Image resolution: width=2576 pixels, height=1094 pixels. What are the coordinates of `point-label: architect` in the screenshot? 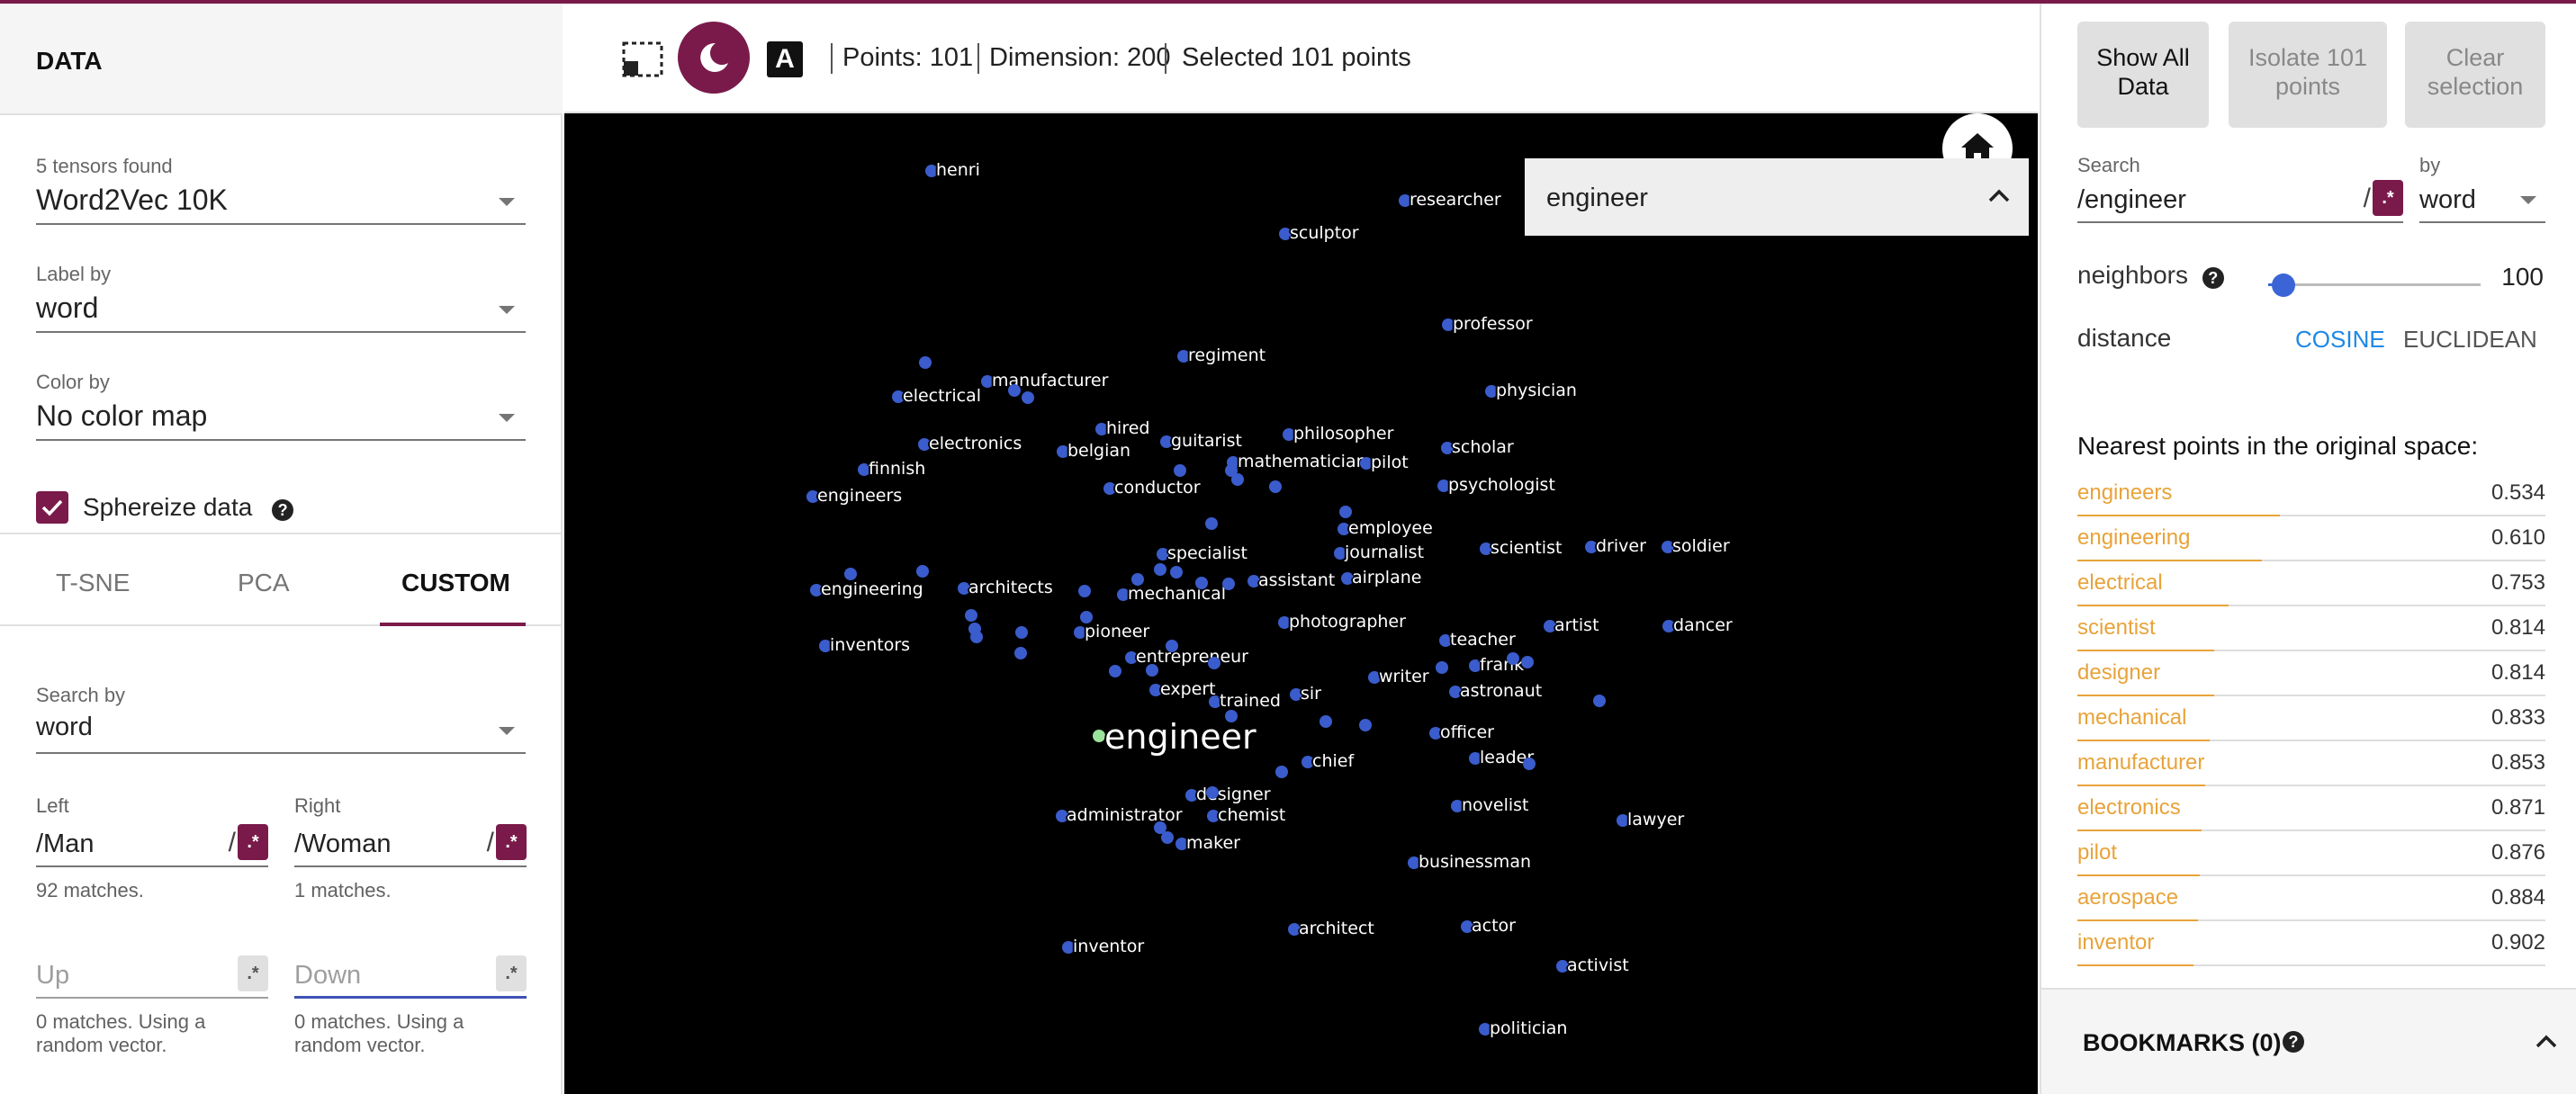 It's located at (1336, 929).